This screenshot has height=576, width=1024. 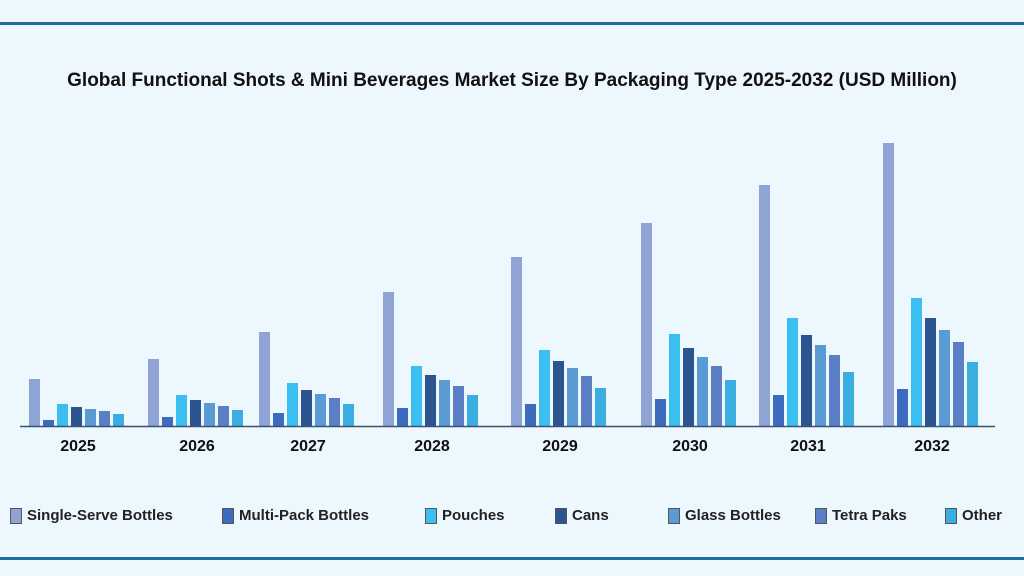 I want to click on x-tick-label: 2030, so click(x=690, y=446).